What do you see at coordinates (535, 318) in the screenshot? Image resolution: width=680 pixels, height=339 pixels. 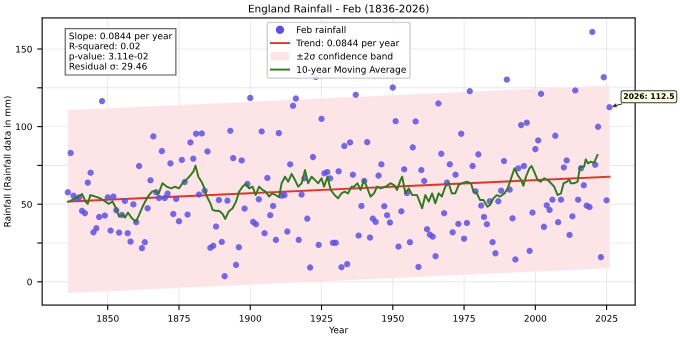 I see `x-tick-label: 2000` at bounding box center [535, 318].